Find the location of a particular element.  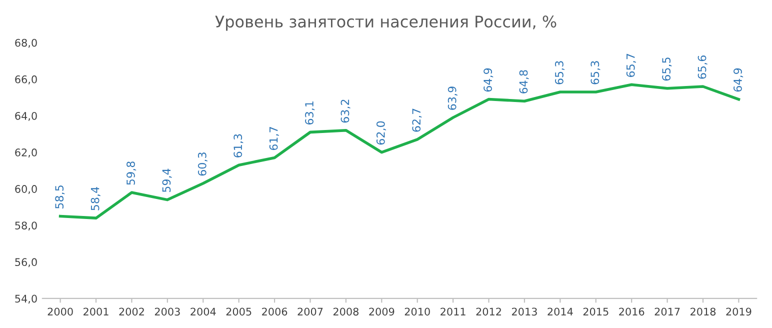

y-tick-label: 68,0 is located at coordinates (26, 43).